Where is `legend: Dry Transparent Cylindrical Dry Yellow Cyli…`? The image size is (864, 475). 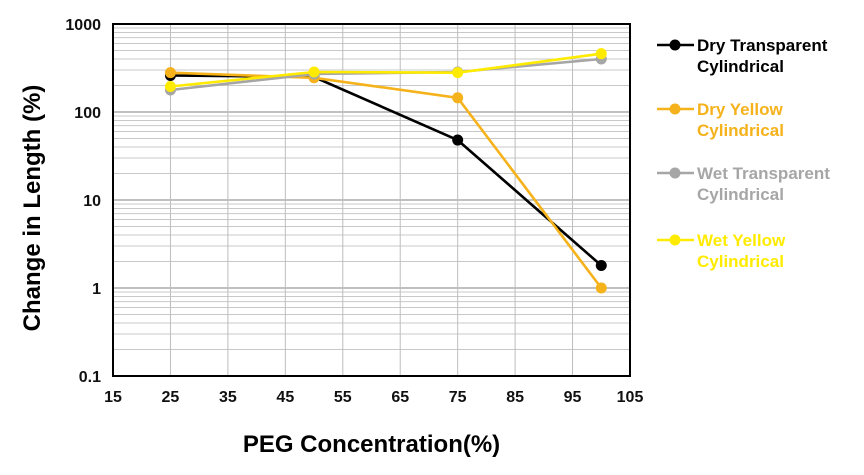
legend: Dry Transparent Cylindrical Dry Yellow Cyli… is located at coordinates (743, 153).